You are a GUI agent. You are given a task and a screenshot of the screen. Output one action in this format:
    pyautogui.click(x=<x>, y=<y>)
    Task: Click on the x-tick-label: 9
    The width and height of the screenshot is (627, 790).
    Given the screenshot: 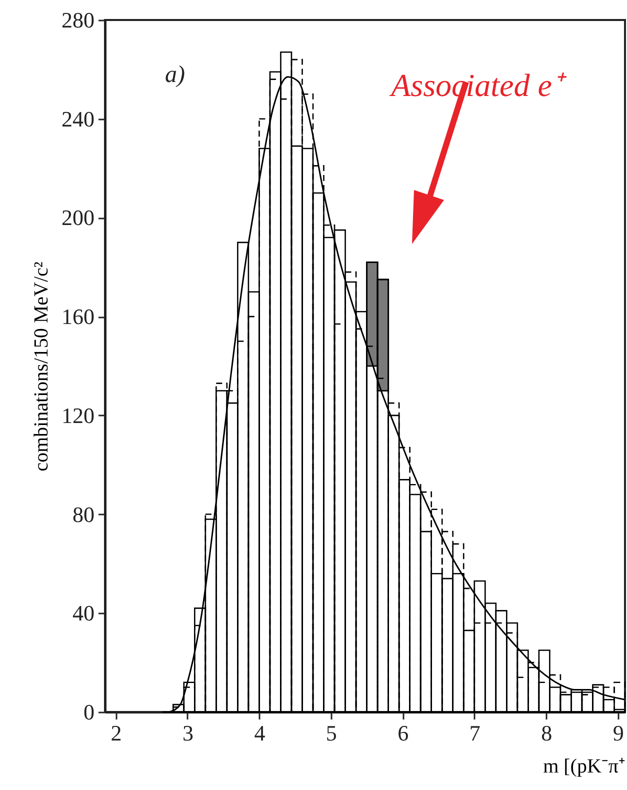 What is the action you would take?
    pyautogui.click(x=618, y=733)
    